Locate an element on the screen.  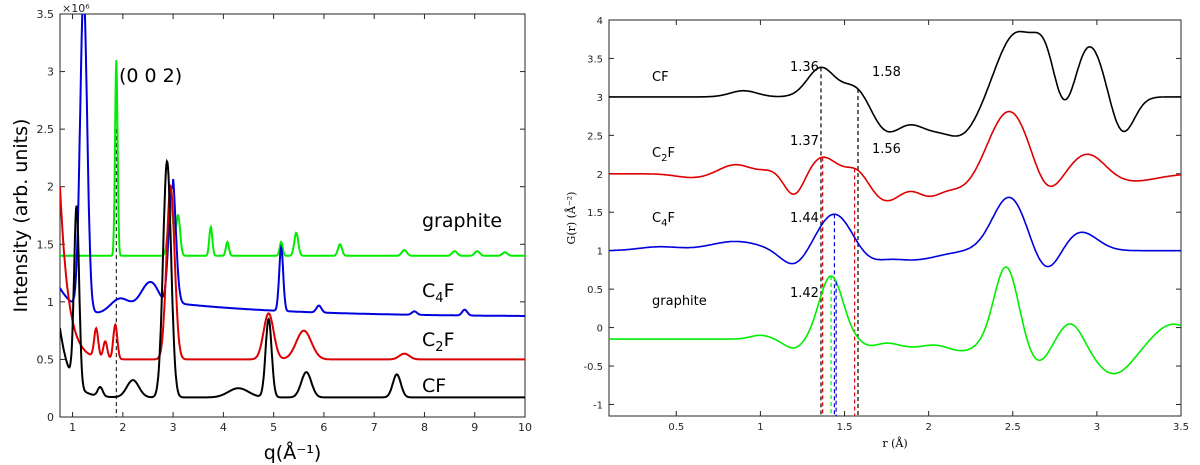
right-x-tick-label: 2.5 is located at coordinates (1013, 427).